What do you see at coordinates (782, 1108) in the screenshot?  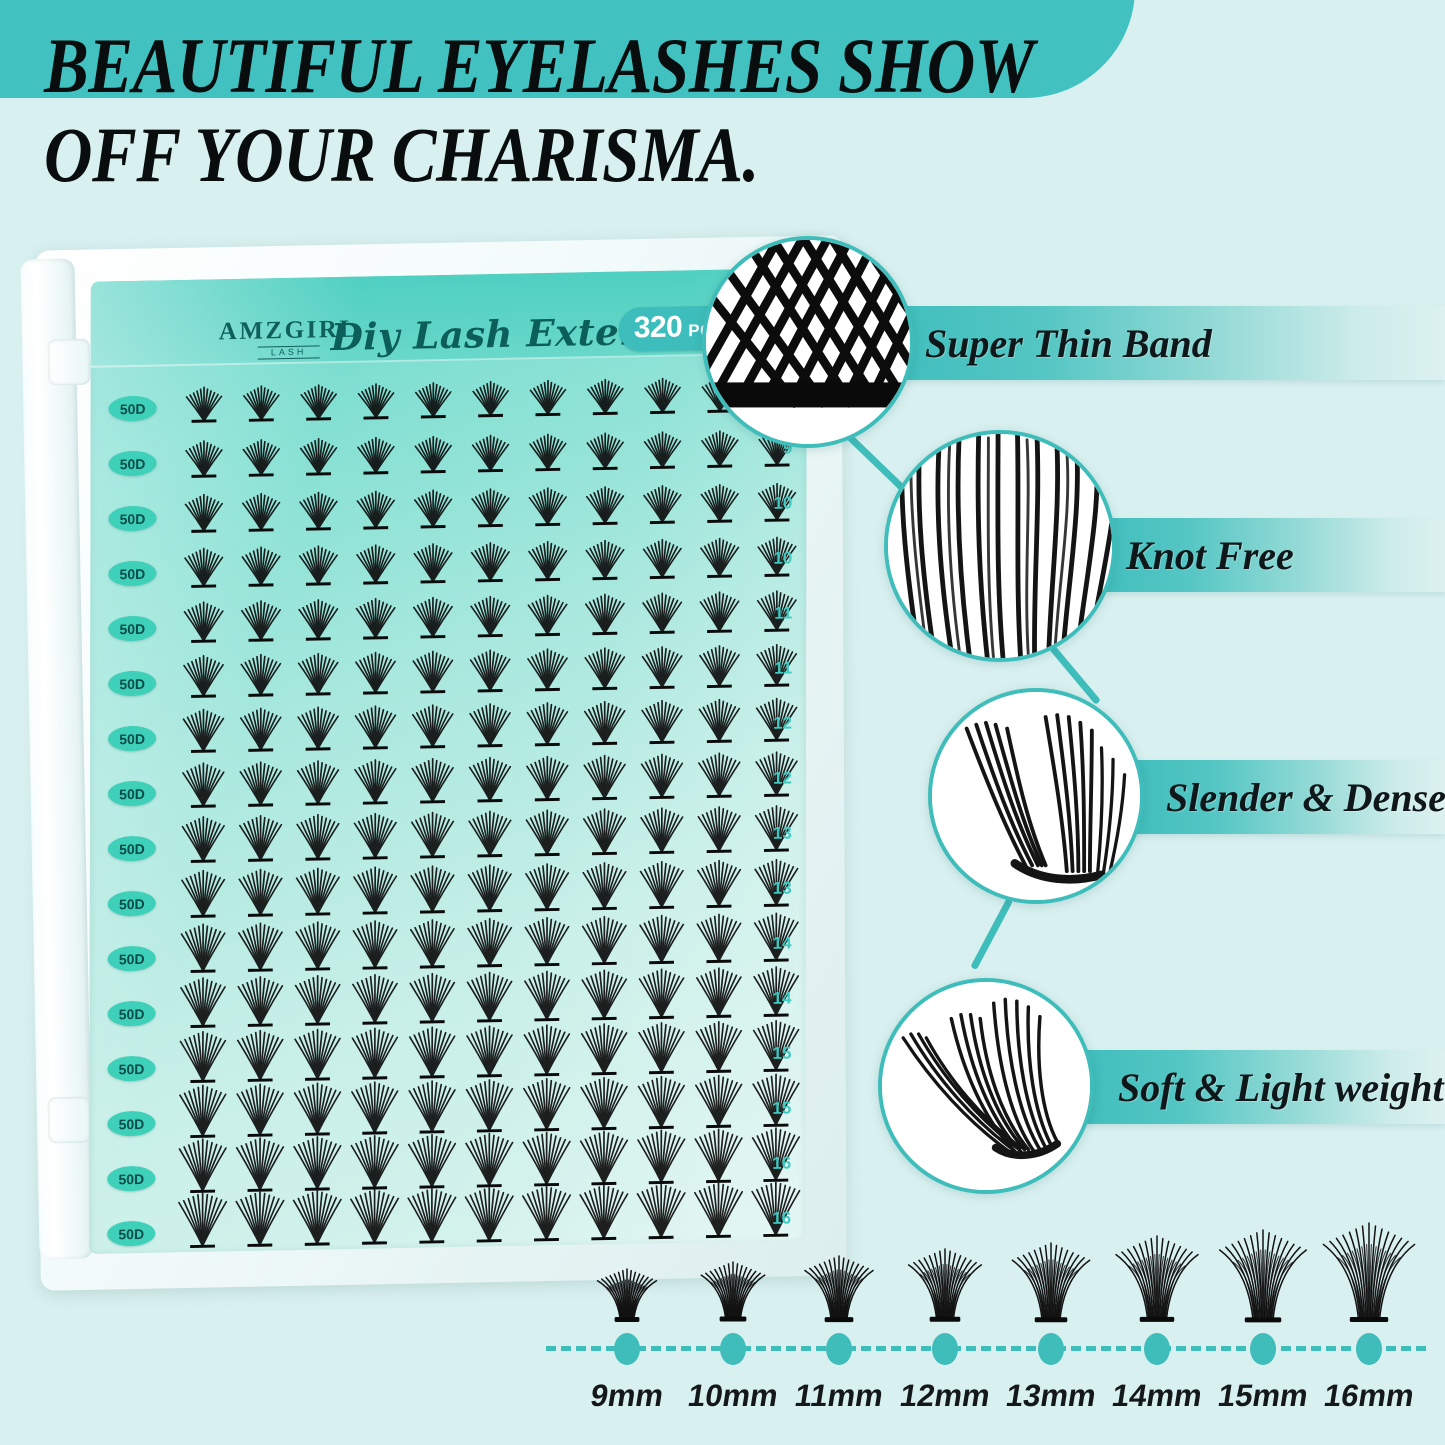 I see `row-length-label: 15` at bounding box center [782, 1108].